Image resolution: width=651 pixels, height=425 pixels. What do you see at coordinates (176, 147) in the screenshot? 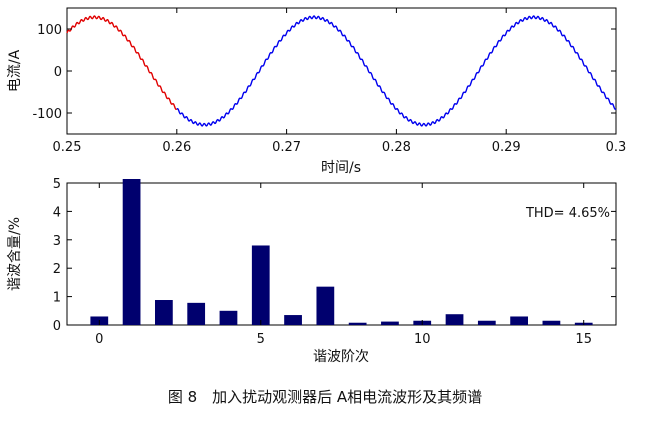
I see `waveform-x-tick-label: 0.26` at bounding box center [176, 147].